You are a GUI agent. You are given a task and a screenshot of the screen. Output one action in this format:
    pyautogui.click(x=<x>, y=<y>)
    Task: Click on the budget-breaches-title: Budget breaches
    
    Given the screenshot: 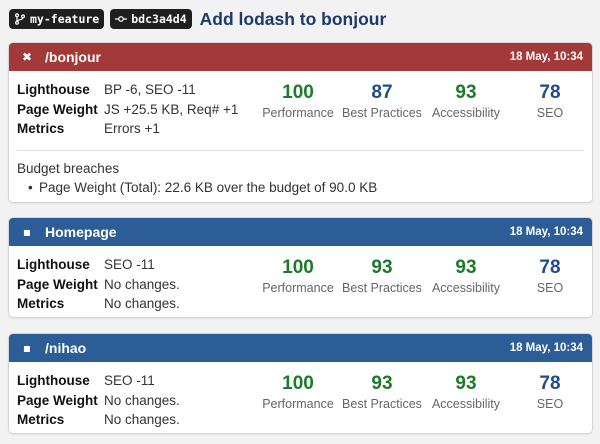 What is the action you would take?
    pyautogui.click(x=68, y=168)
    